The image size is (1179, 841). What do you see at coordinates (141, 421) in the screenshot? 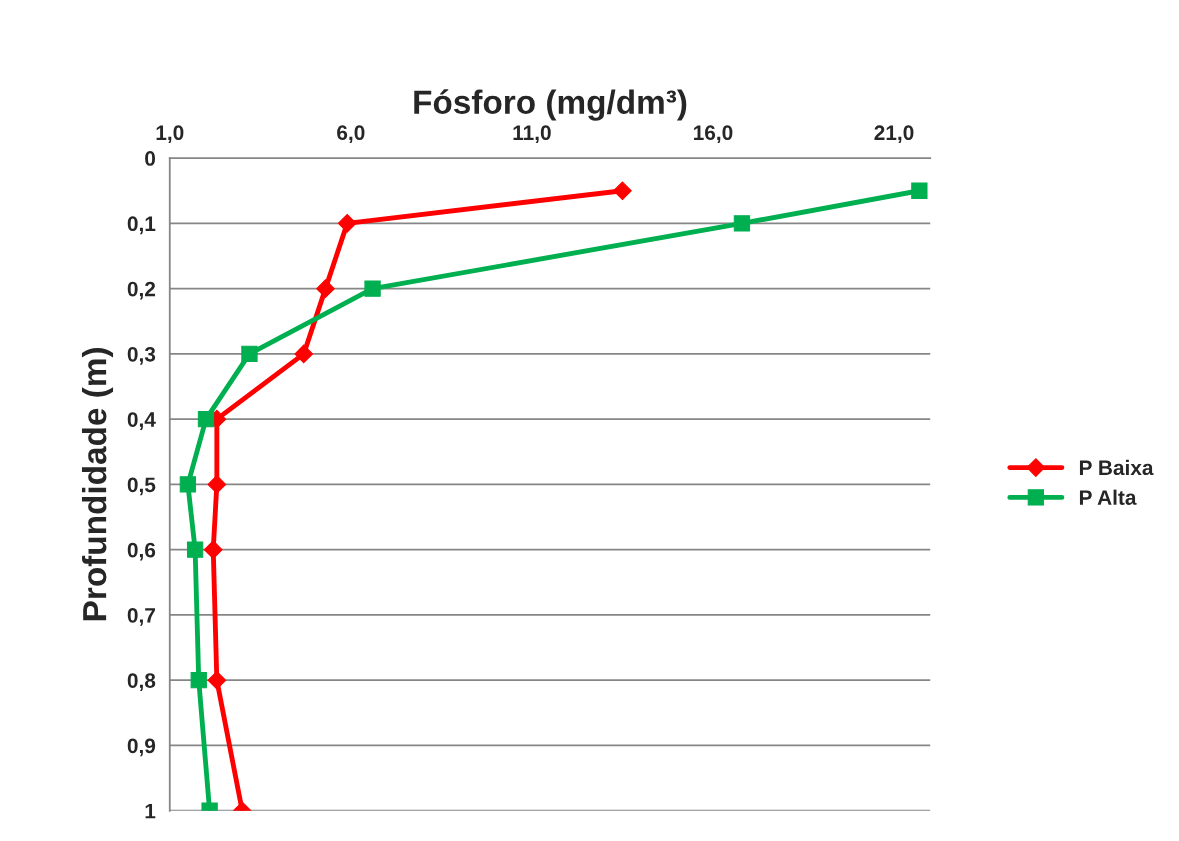
I see `y-tick-label: 0,4` at bounding box center [141, 421].